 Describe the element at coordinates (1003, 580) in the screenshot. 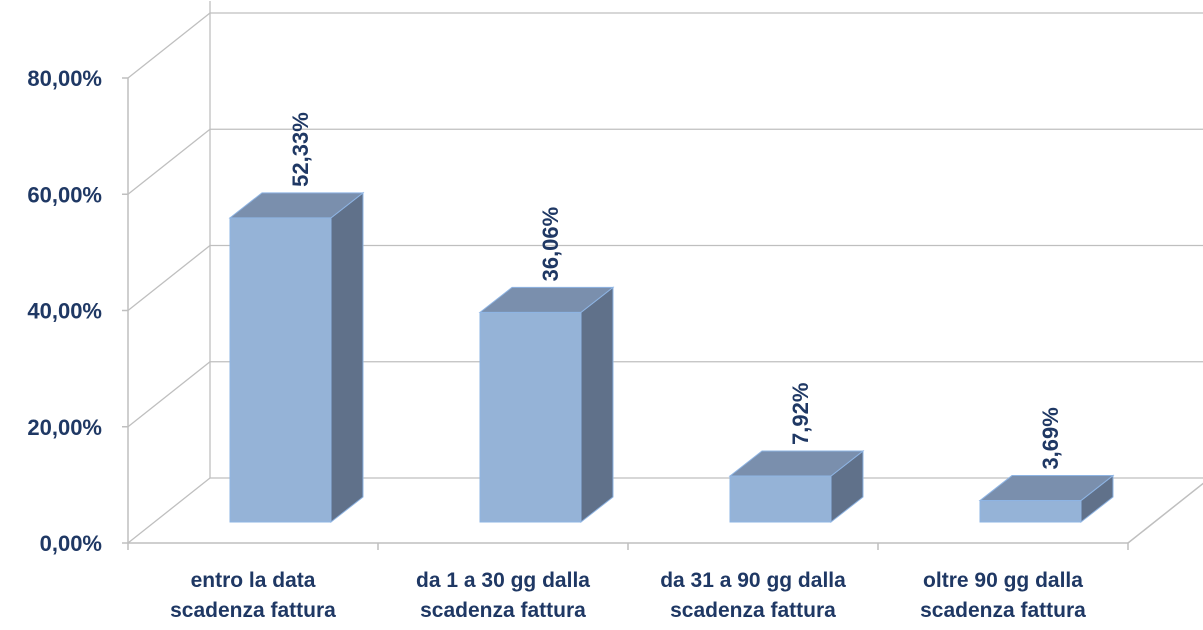

I see `x-category-label-line: oltre 90 gg dalla` at that location.